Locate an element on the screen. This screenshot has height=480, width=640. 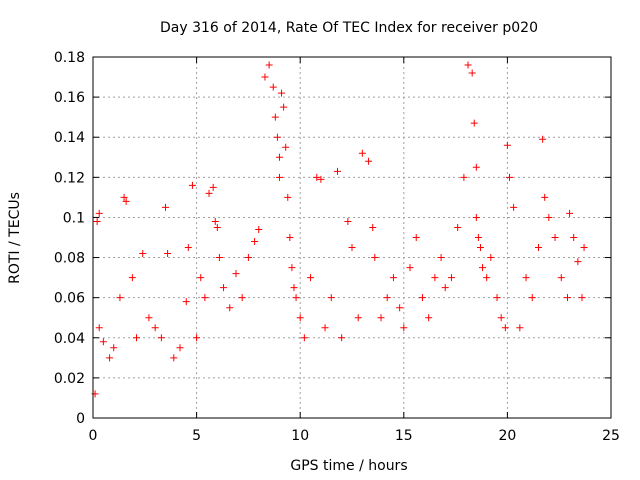
y-tick-label: 0.02 is located at coordinates (69, 379).